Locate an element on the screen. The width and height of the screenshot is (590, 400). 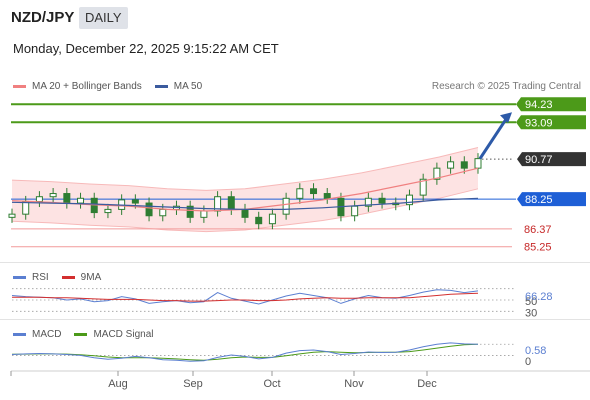
rsi-swatch is located at coordinates (19, 277).